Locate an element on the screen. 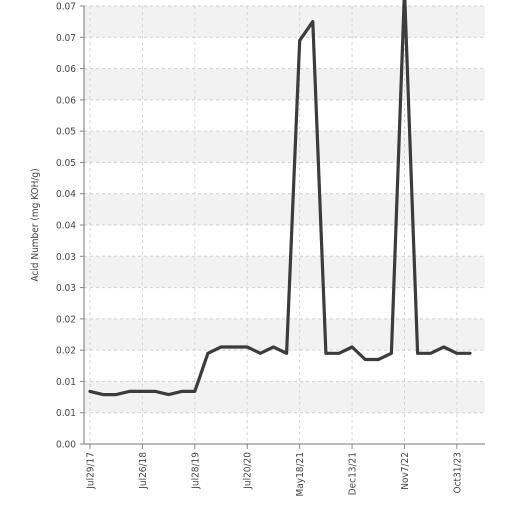 The width and height of the screenshot is (508, 512). x-tick-label: Jul26/18 is located at coordinates (143, 471).